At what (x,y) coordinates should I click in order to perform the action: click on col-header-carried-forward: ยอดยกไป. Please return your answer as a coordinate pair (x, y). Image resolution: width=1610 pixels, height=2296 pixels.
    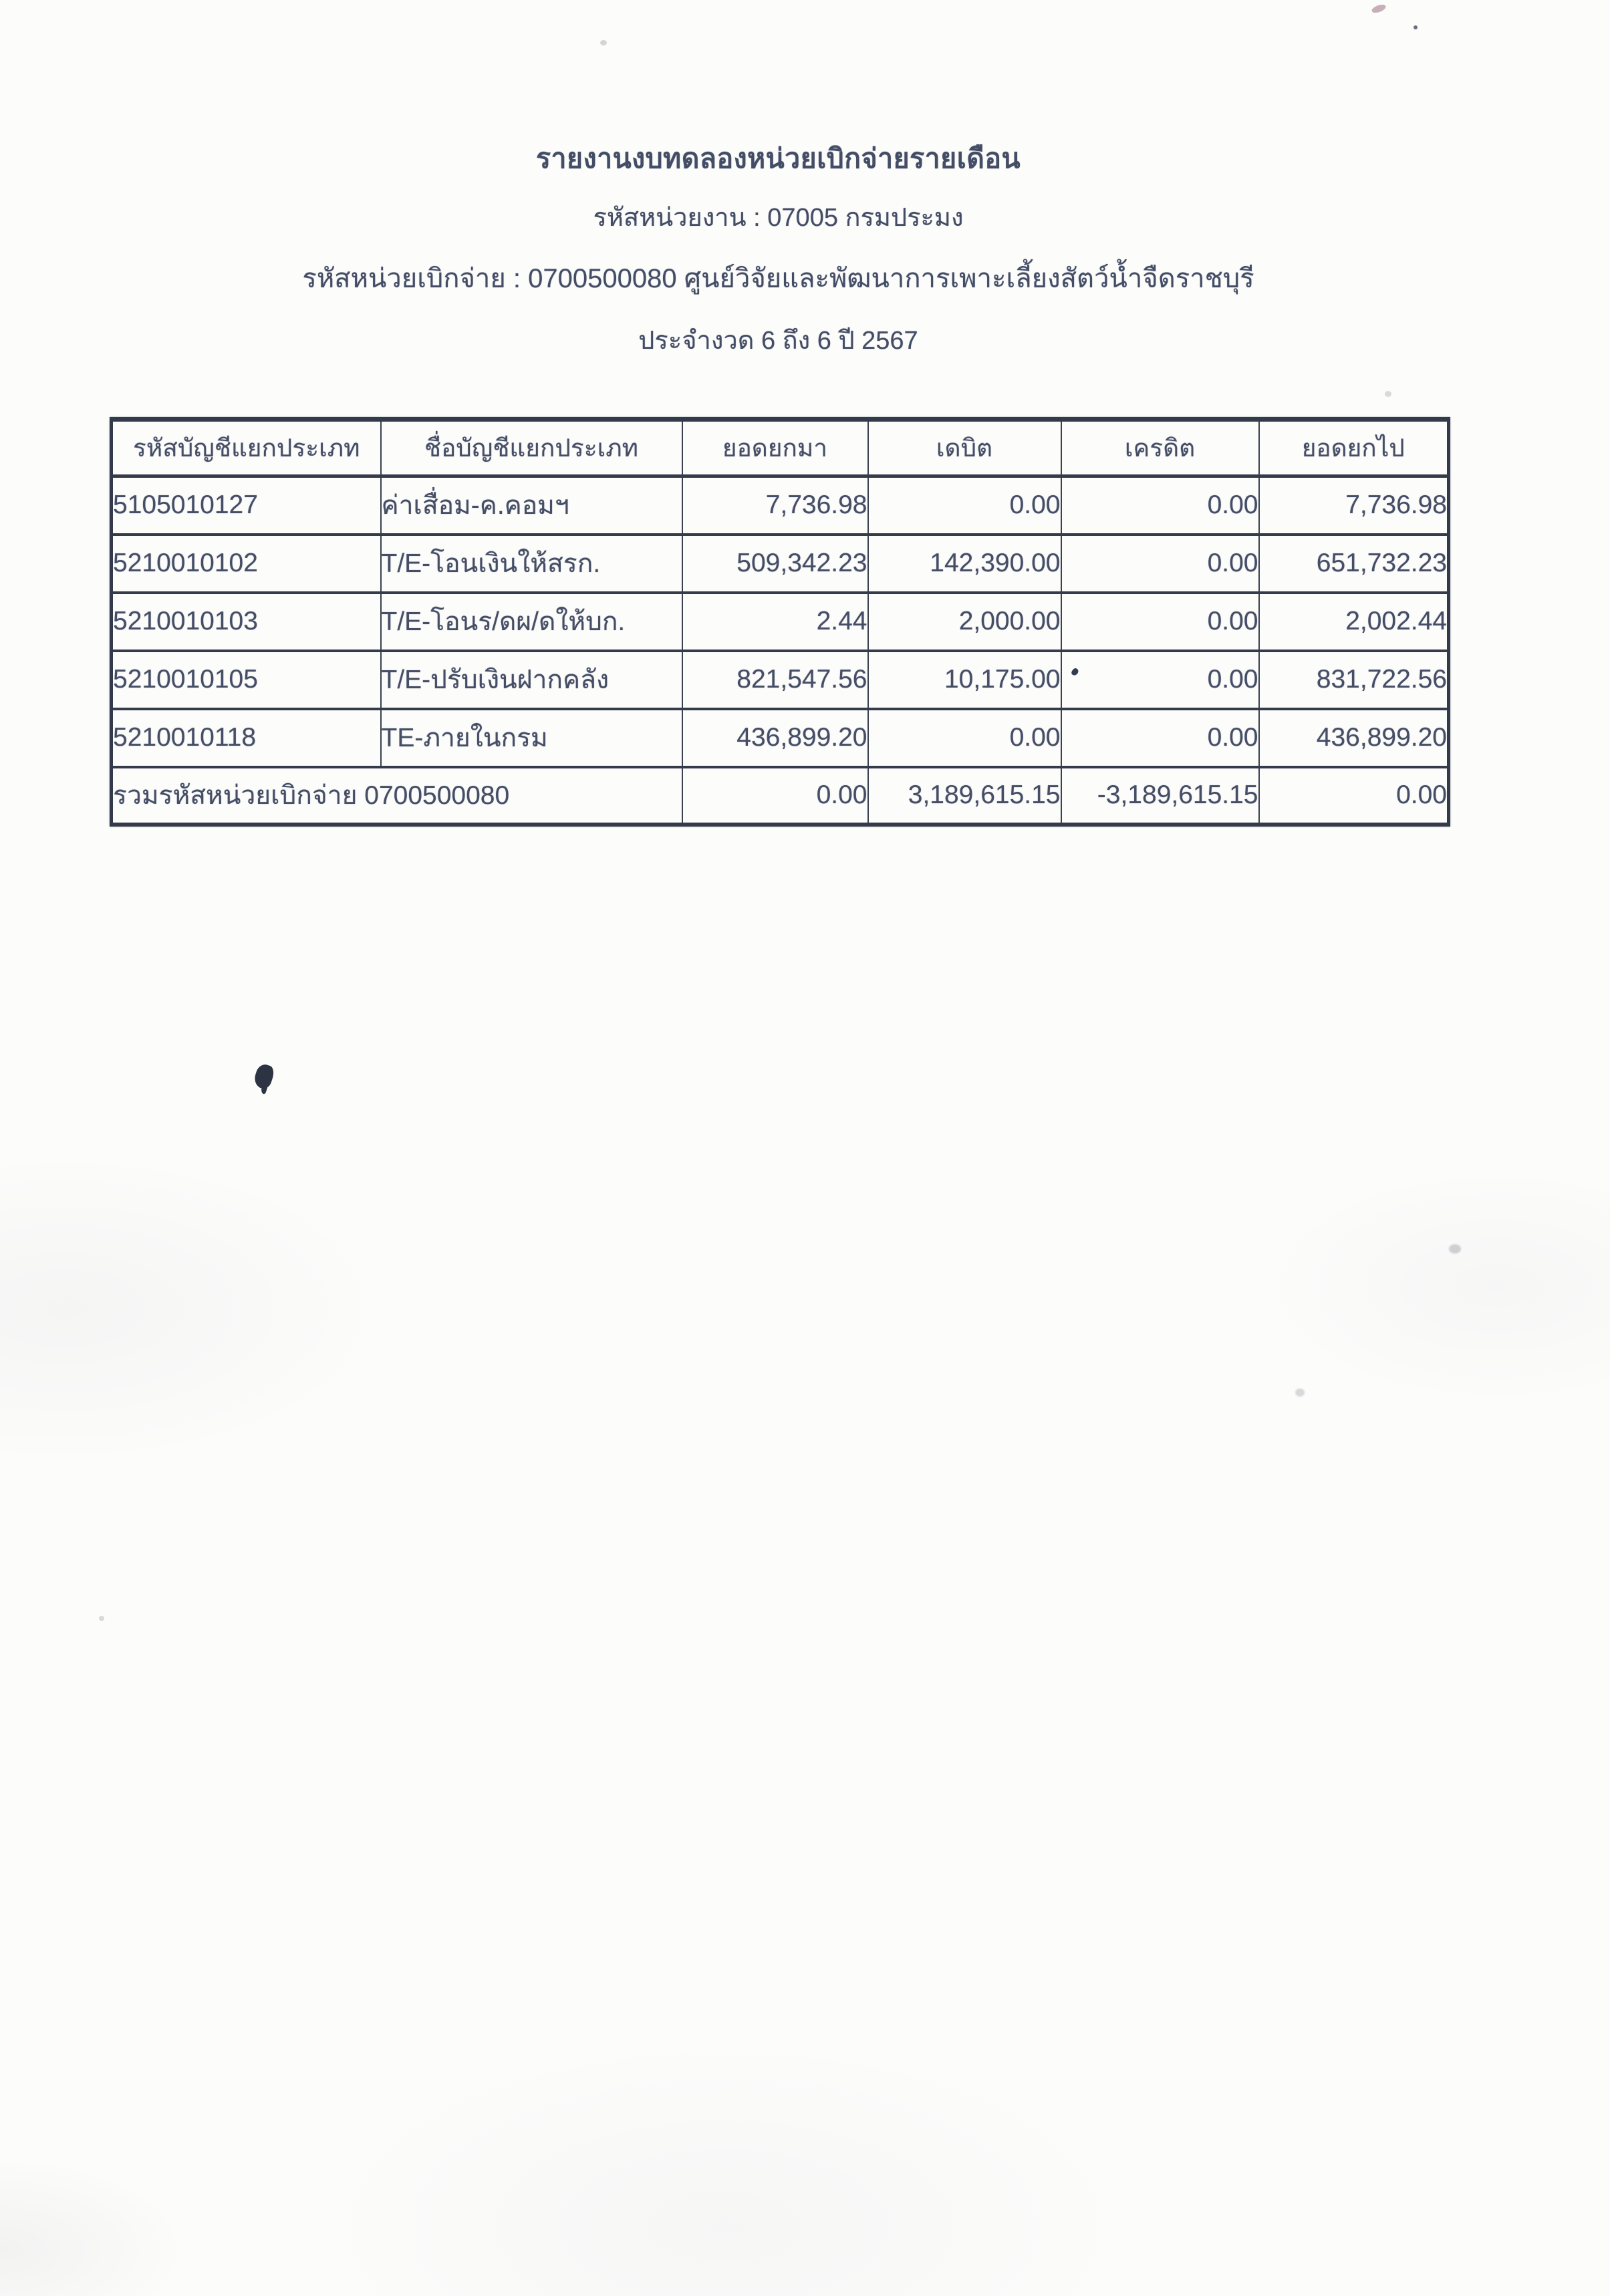
    Looking at the image, I should click on (1354, 448).